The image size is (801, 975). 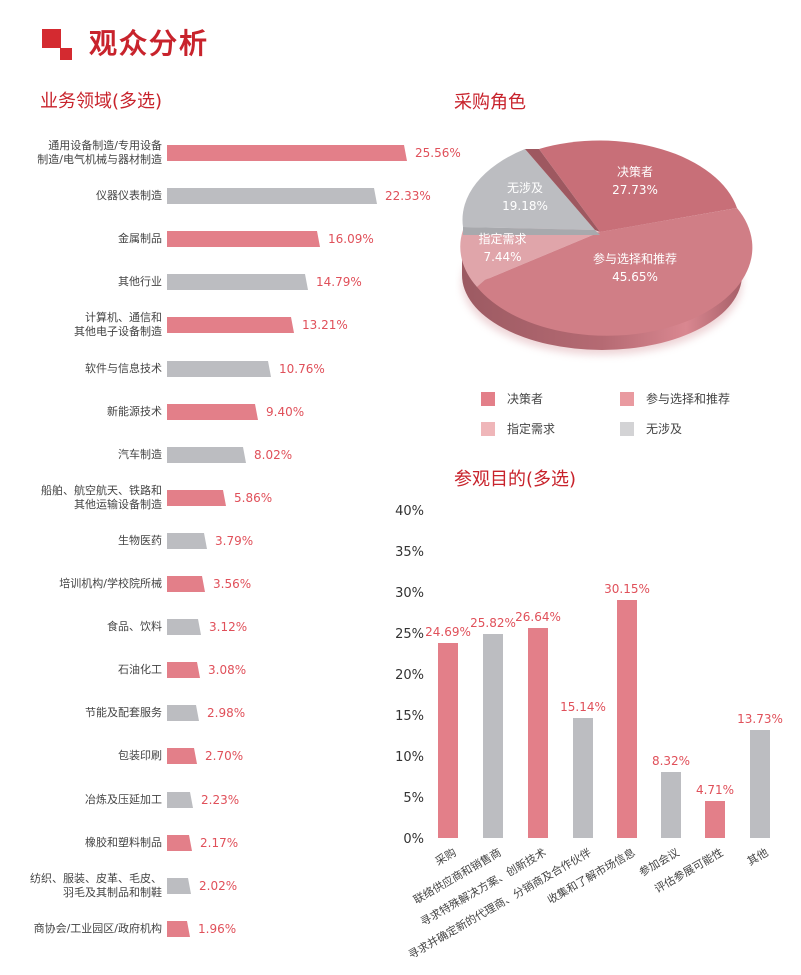 I want to click on visit-purpose-value: 25.82%, so click(x=493, y=623).